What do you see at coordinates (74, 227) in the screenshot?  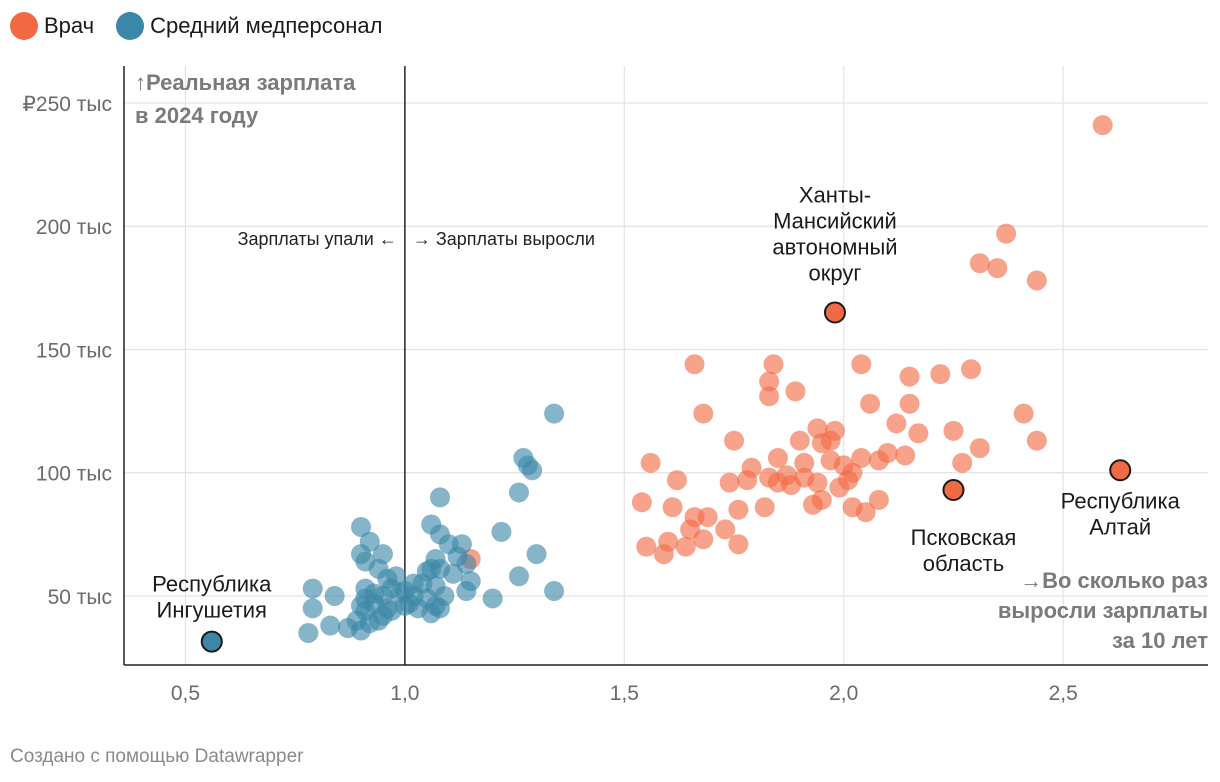 I see `y-tick-label: 200 тыс` at bounding box center [74, 227].